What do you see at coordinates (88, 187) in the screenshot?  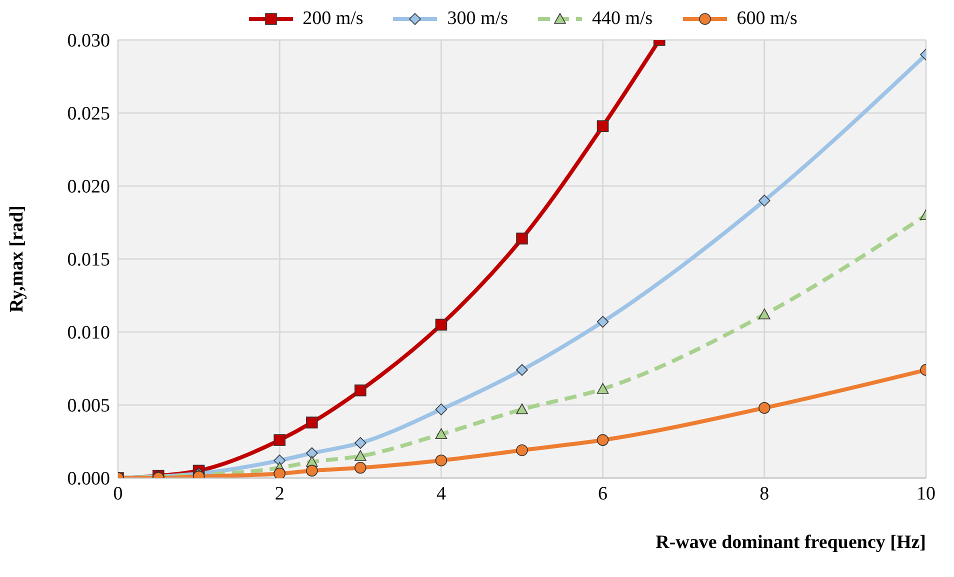 I see `y-tick-label: 0.020` at bounding box center [88, 187].